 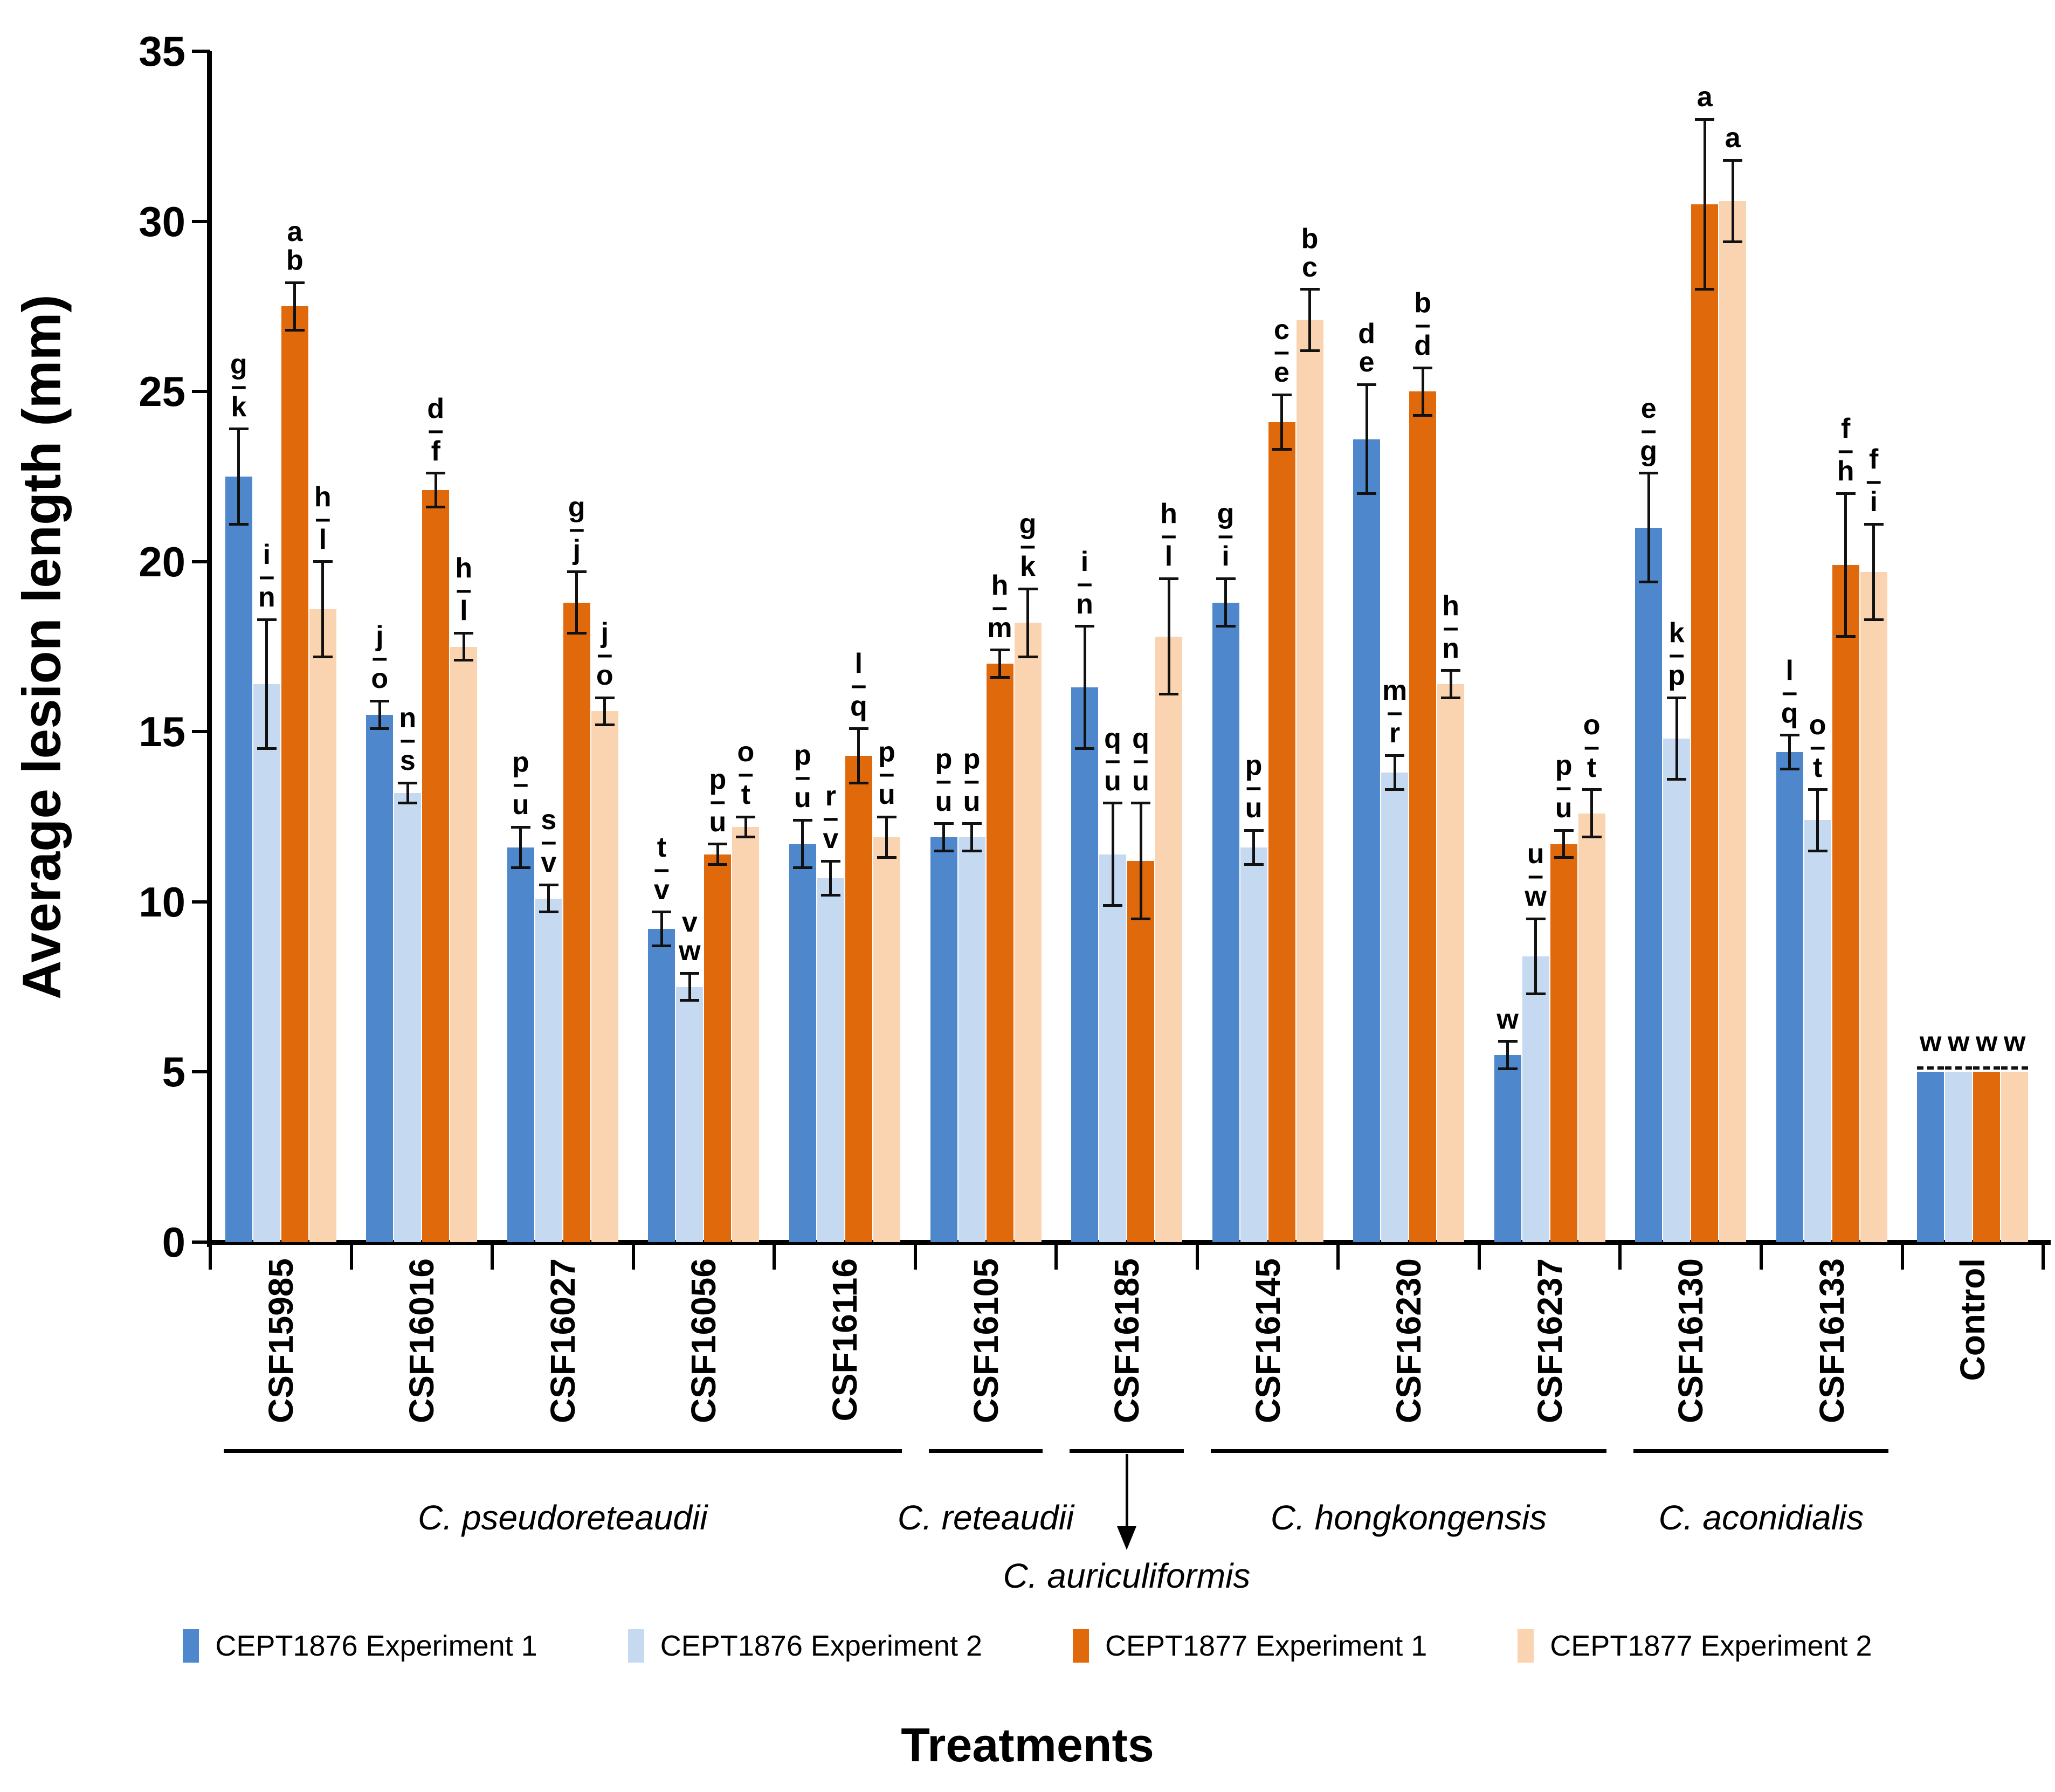 What do you see at coordinates (162, 561) in the screenshot?
I see `y-tick-label: 20` at bounding box center [162, 561].